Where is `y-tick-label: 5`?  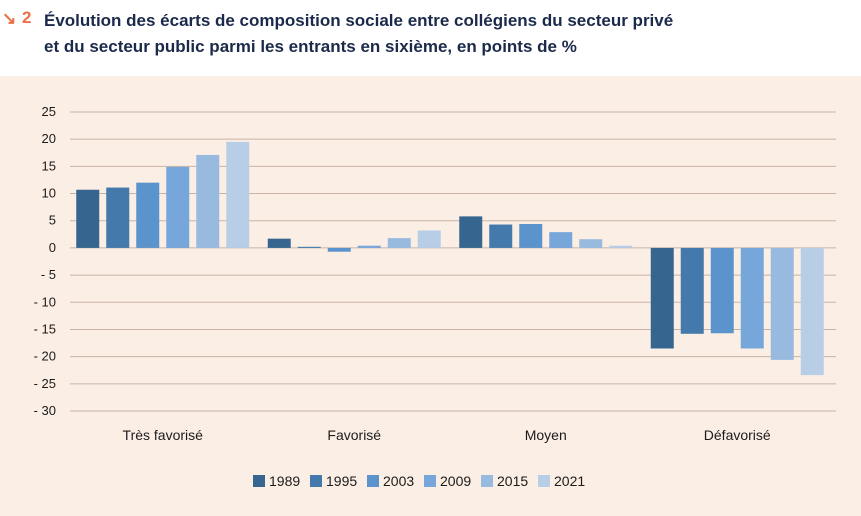 y-tick-label: 5 is located at coordinates (52, 220).